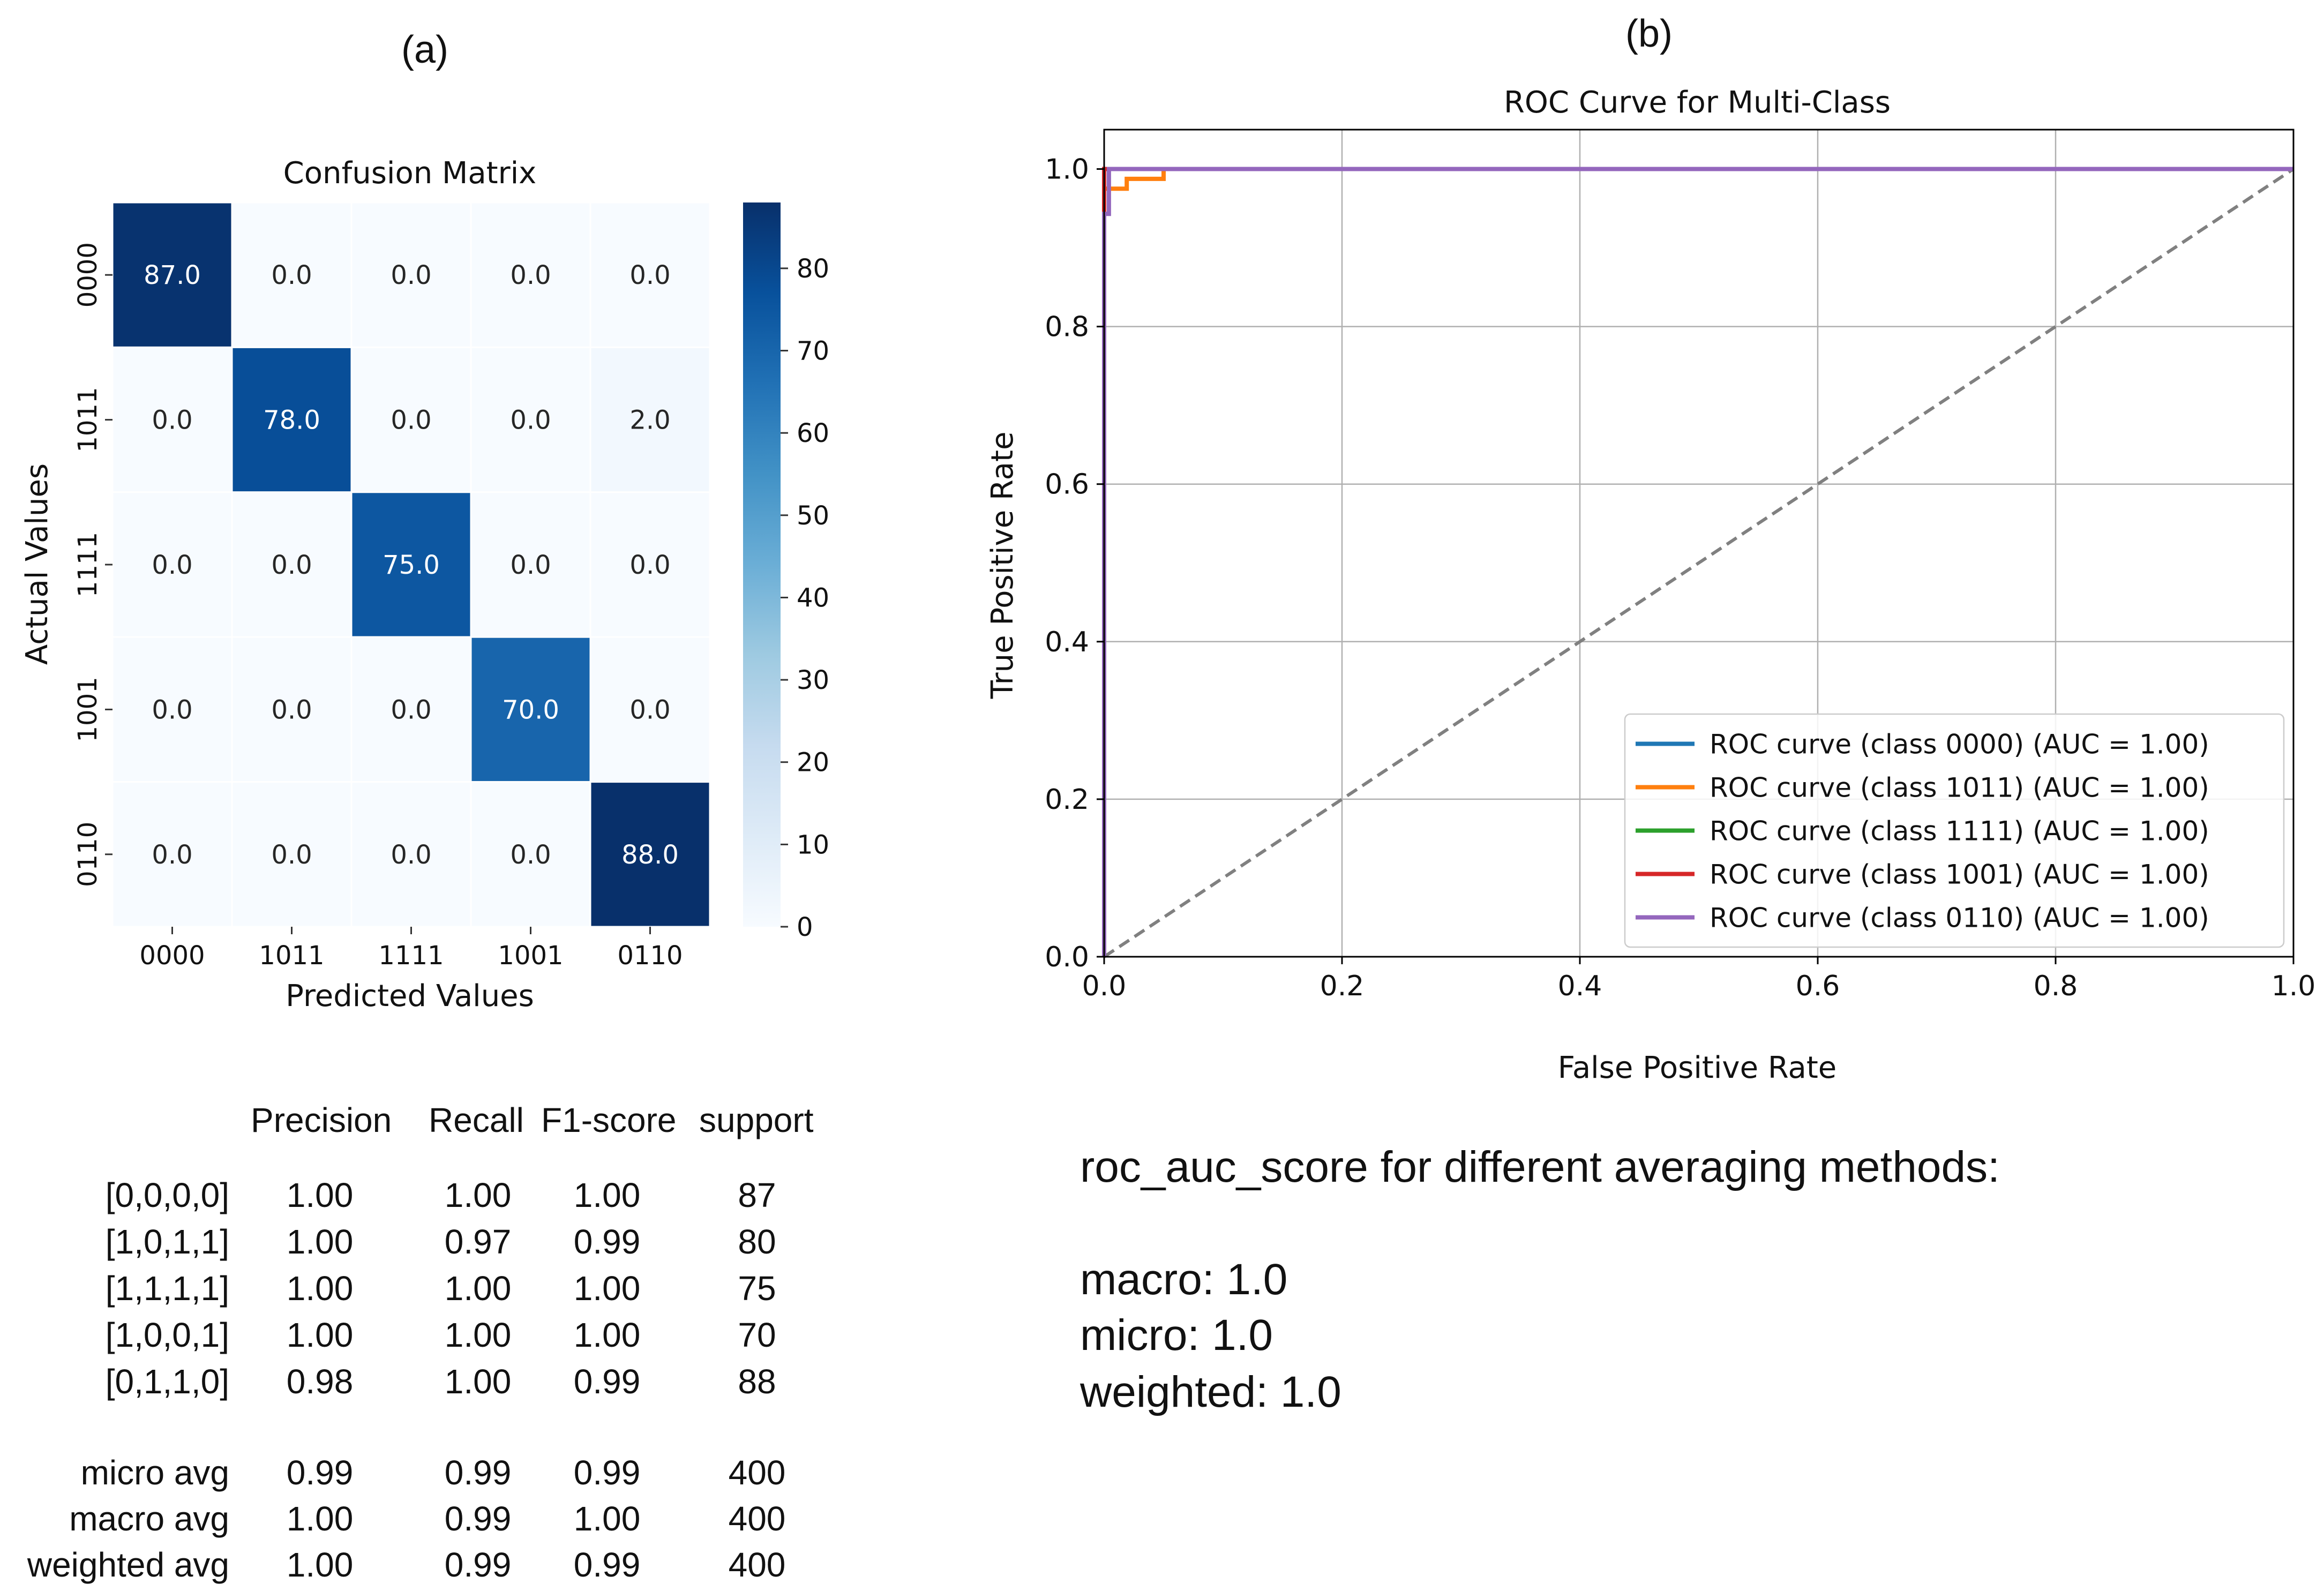 This screenshot has height=1591, width=2324. What do you see at coordinates (428, 1198) in the screenshot?
I see `report-class-0-row: [0,0,0,0] 1.00 1.00 1.00 87` at bounding box center [428, 1198].